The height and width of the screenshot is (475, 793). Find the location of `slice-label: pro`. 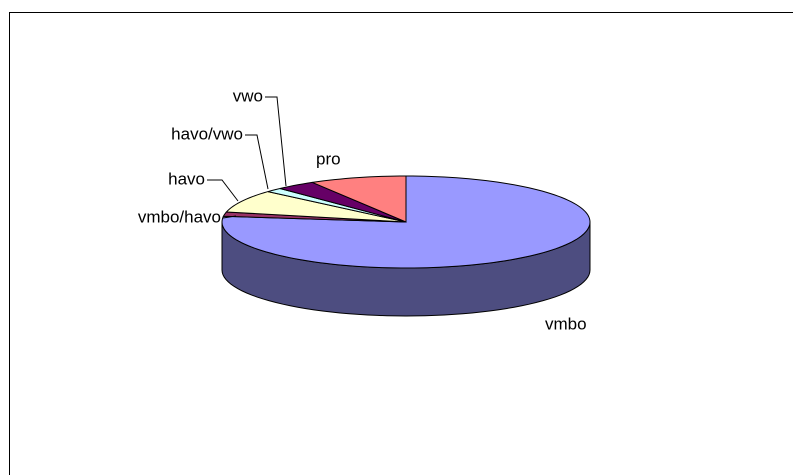

slice-label: pro is located at coordinates (328, 158).